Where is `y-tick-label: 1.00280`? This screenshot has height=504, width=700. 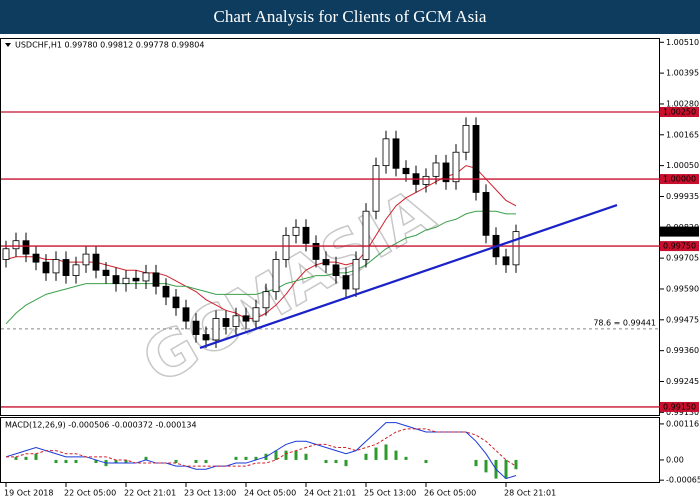
y-tick-label: 1.00280 is located at coordinates (682, 103).